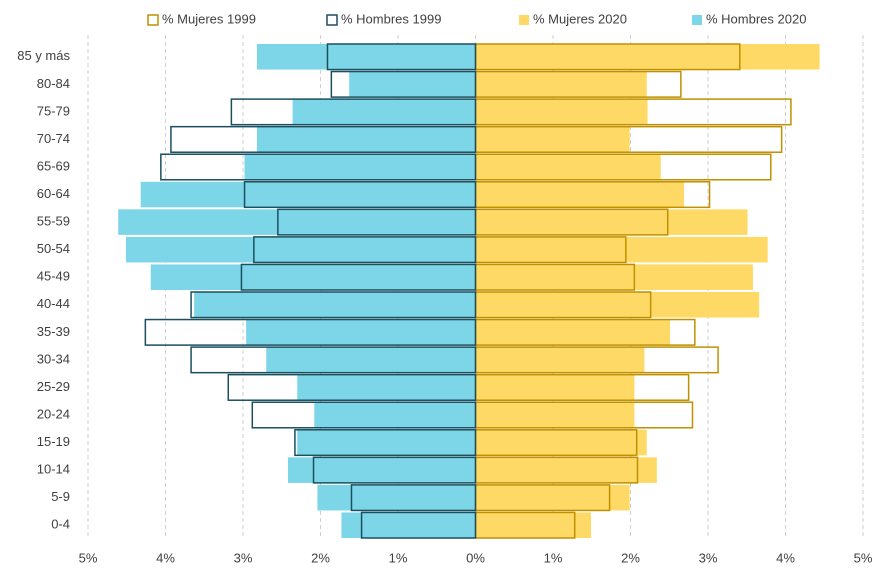 The width and height of the screenshot is (875, 569). What do you see at coordinates (391, 18) in the screenshot?
I see `legend-label: % Hombres 1999` at bounding box center [391, 18].